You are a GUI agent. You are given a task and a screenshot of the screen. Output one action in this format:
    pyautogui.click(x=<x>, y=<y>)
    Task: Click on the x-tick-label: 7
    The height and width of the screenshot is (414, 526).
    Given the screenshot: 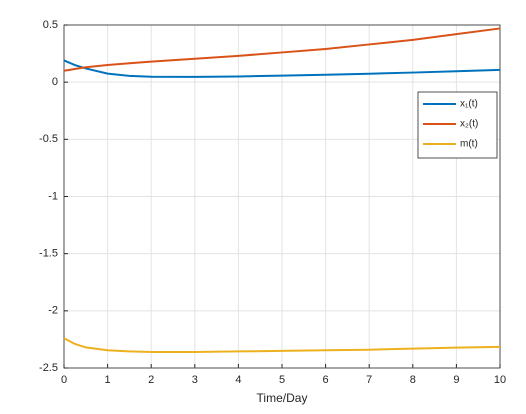 What is the action you would take?
    pyautogui.click(x=369, y=380)
    